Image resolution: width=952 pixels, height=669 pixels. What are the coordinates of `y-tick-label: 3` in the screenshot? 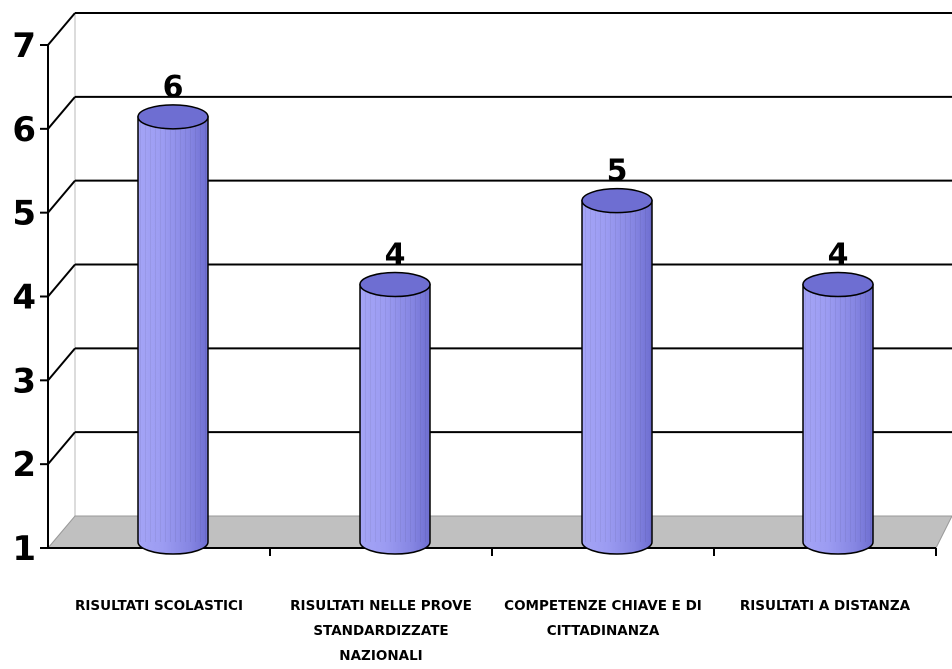 It's located at (24, 381).